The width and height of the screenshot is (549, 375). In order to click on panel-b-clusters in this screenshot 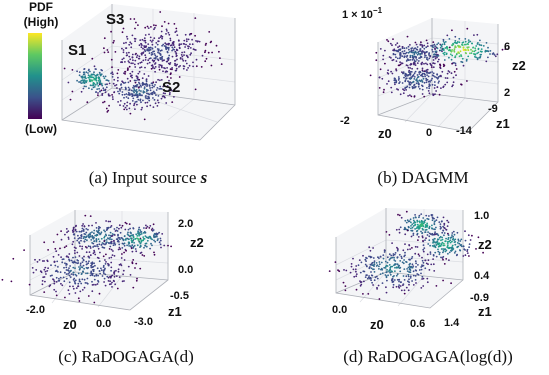, I will do `click(439, 62)`.